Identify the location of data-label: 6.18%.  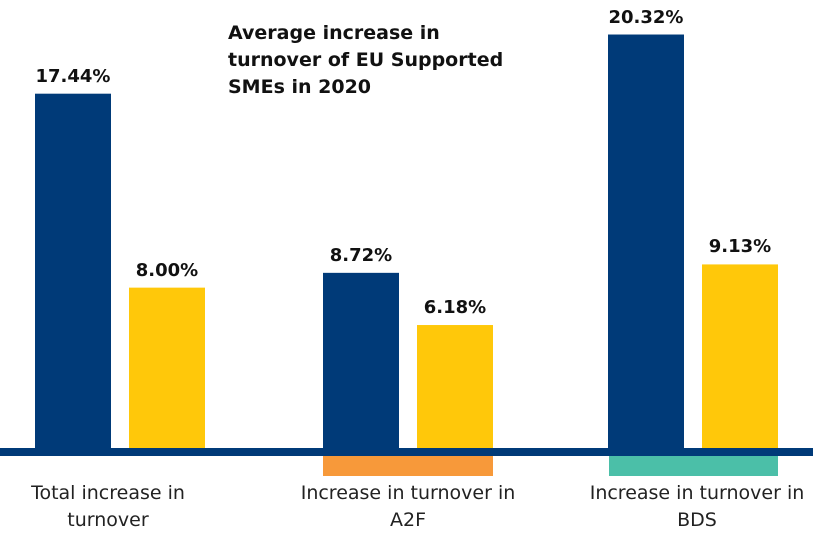
(455, 308).